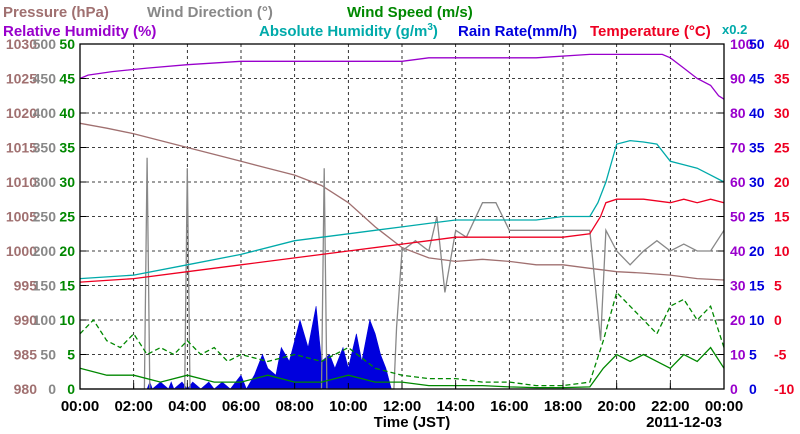  I want to click on y-tick-label-wind-direction: 250, so click(45, 217).